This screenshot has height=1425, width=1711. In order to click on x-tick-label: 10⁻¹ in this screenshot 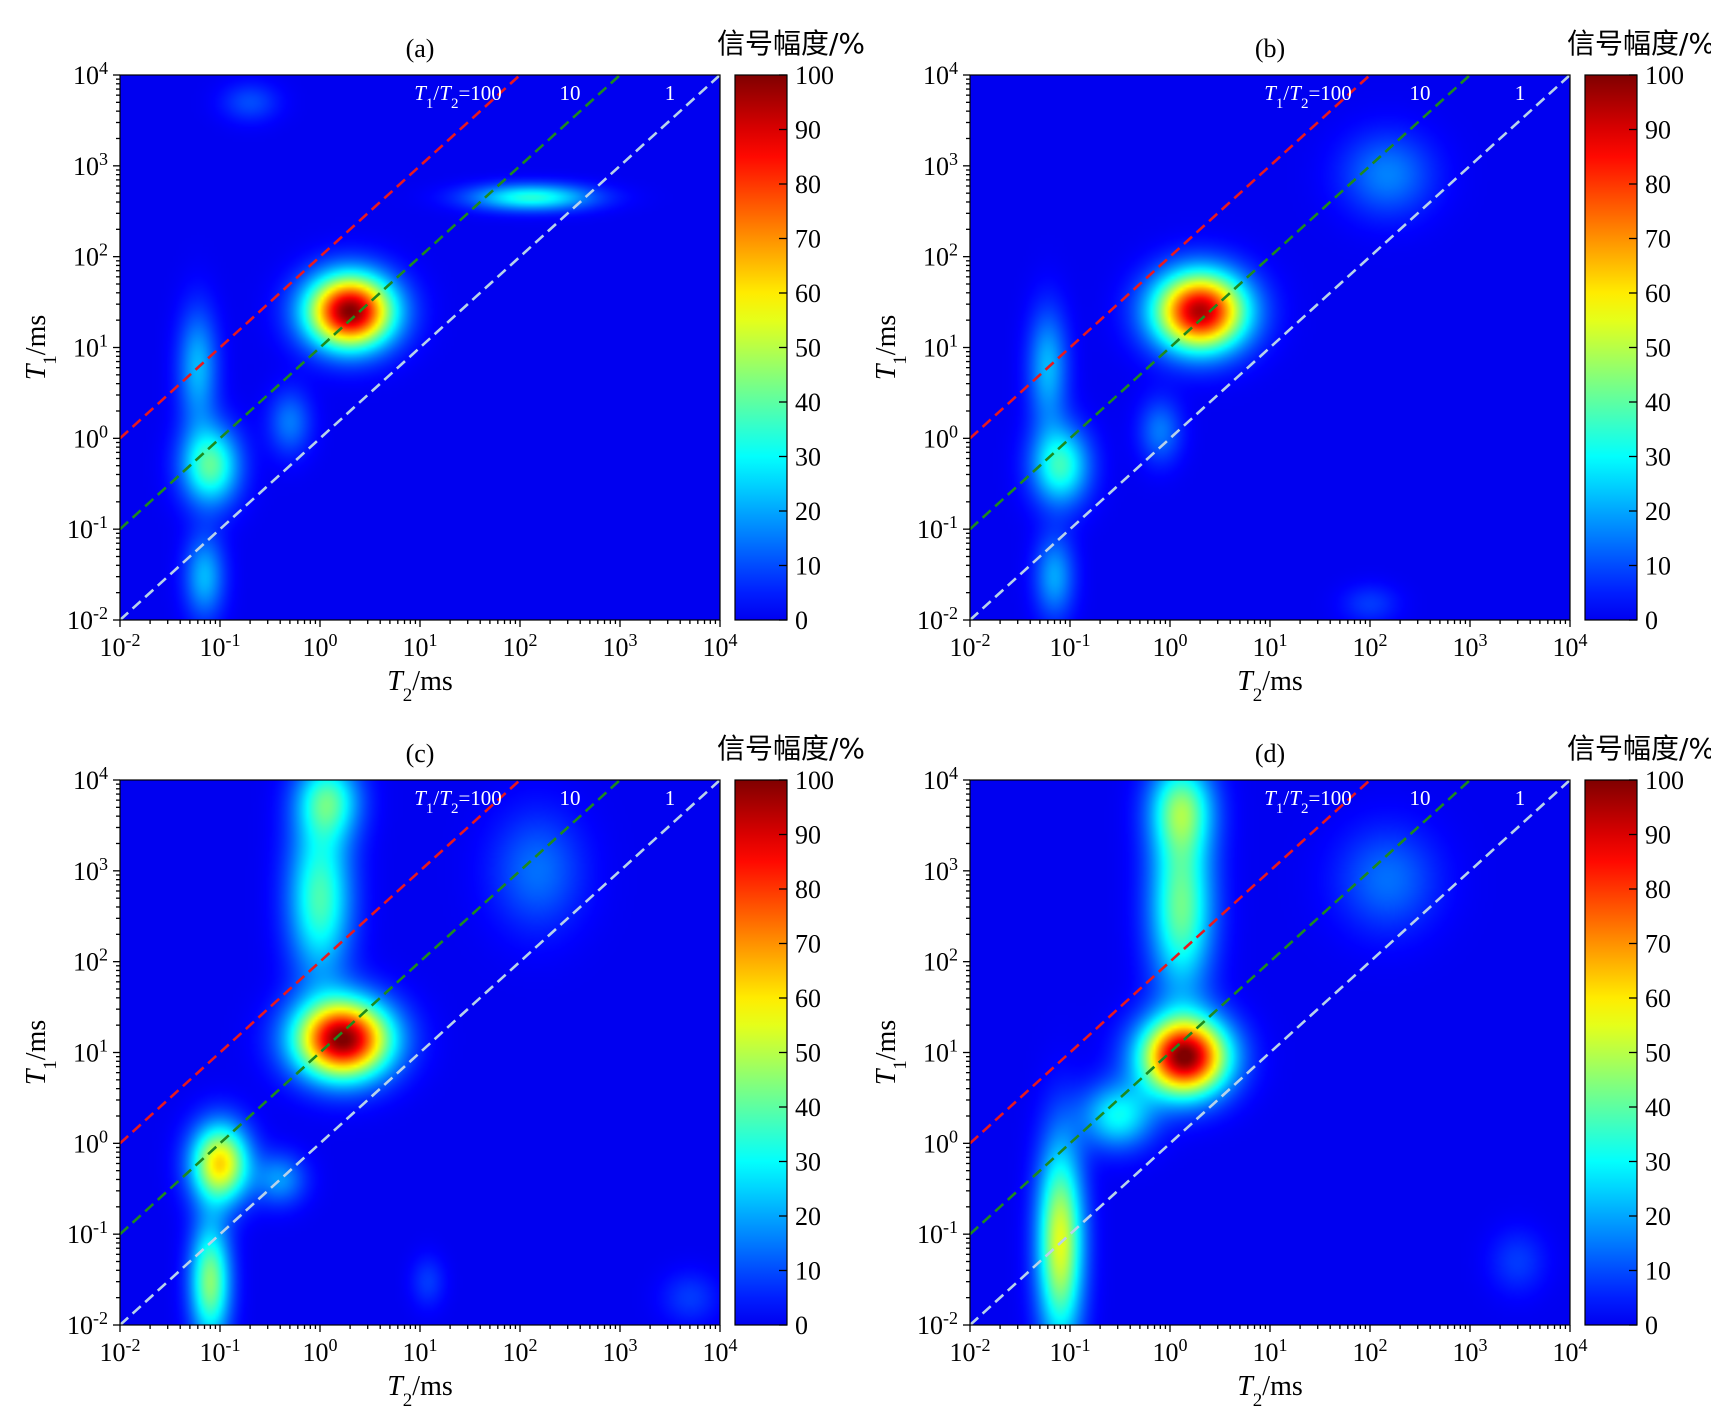, I will do `click(1070, 1351)`.